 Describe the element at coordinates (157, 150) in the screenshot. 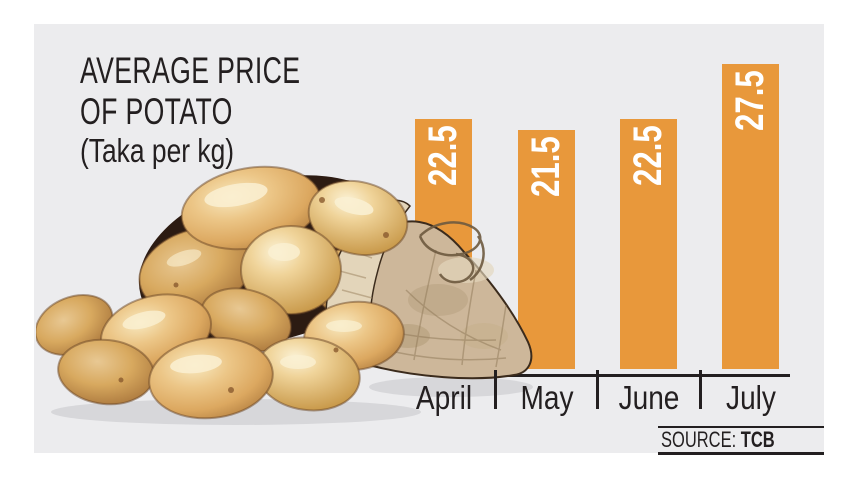

I see `title-subtitle: (Taka per kg)` at that location.